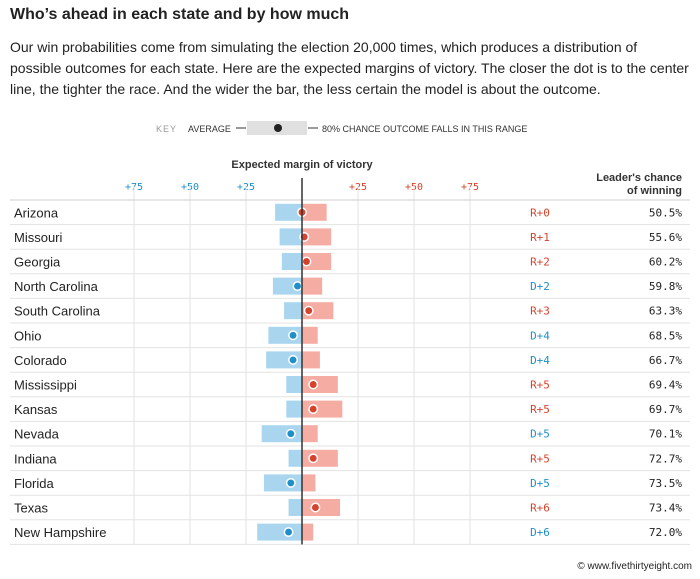 This screenshot has height=579, width=700. I want to click on axis-title: Expected margin of victory, so click(302, 165).